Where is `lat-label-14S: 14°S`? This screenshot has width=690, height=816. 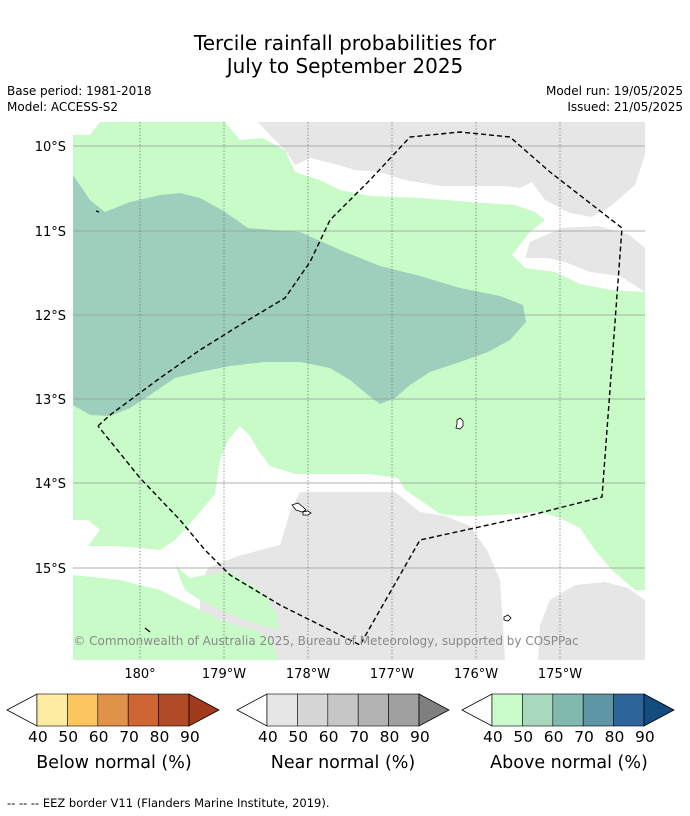 lat-label-14S: 14°S is located at coordinates (50, 484).